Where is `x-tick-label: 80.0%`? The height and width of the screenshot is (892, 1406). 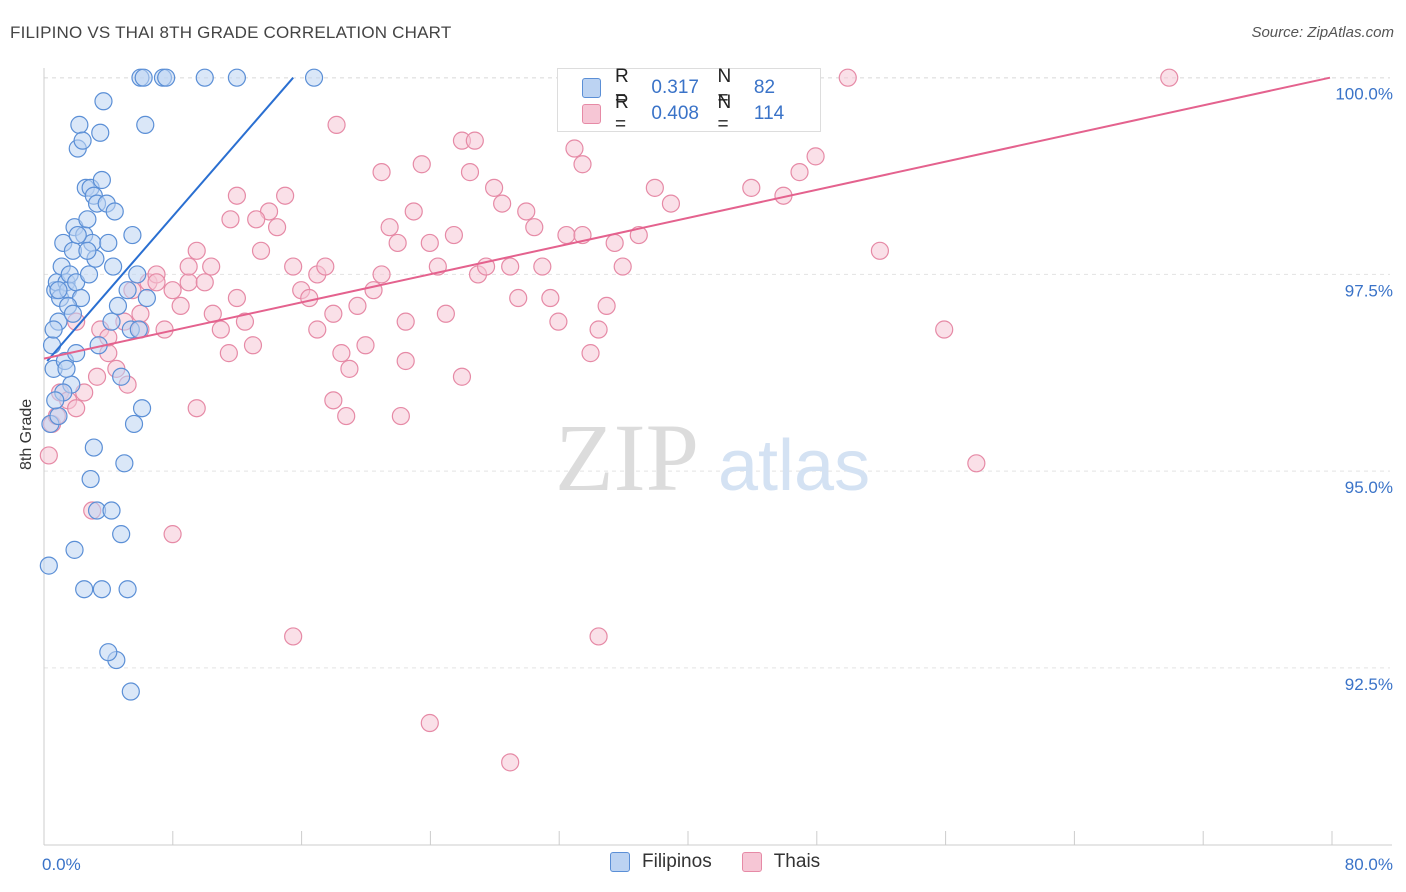
x-tick-label: 80.0% is located at coordinates (1369, 864).